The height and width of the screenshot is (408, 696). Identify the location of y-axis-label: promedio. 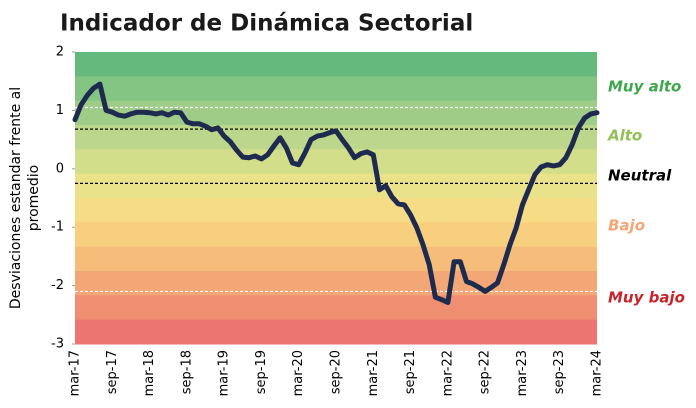
(34, 198).